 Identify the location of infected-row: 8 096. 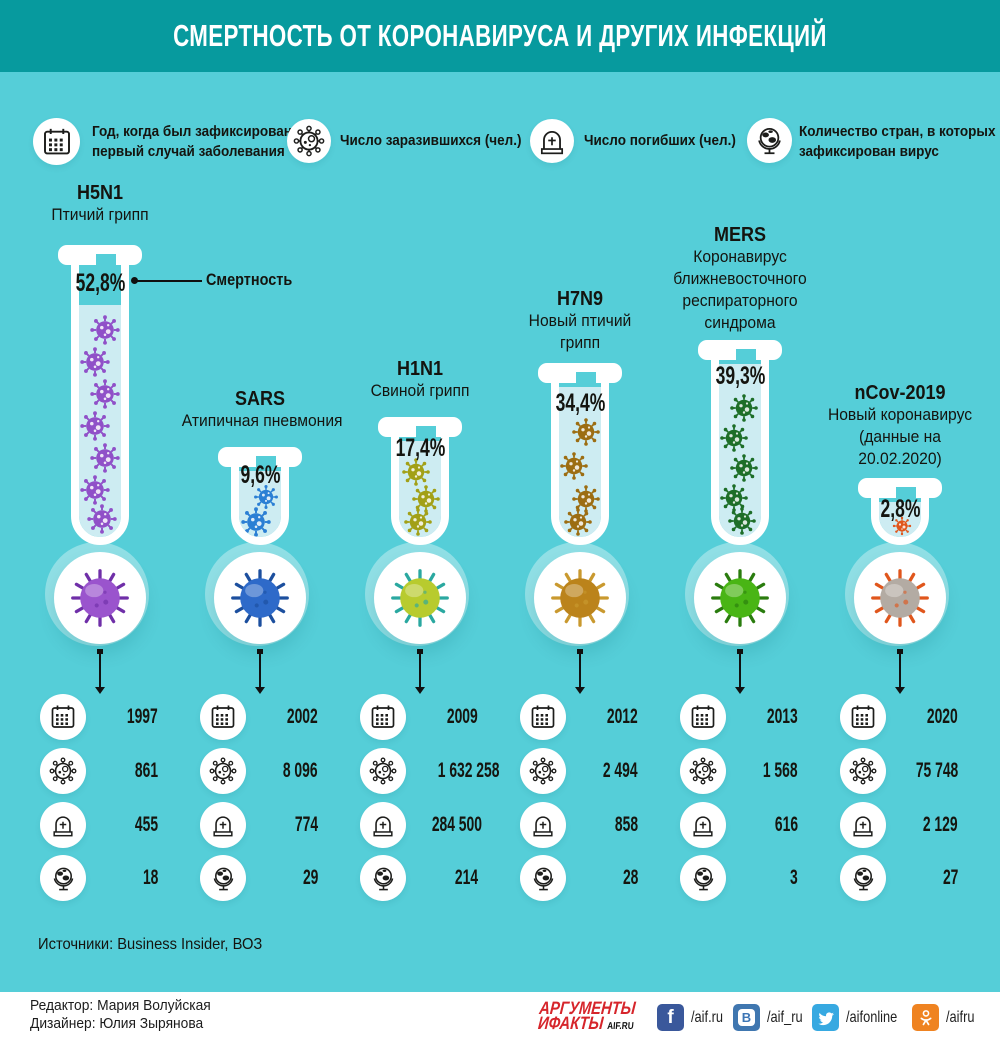
(259, 771).